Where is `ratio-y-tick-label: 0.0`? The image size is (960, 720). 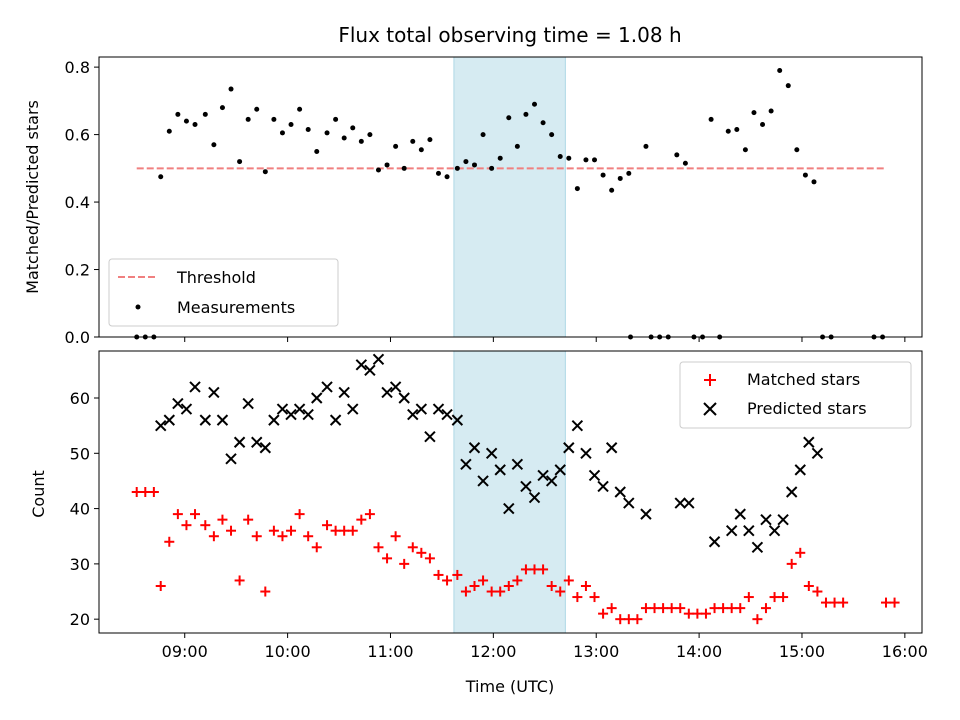
ratio-y-tick-label: 0.0 is located at coordinates (77, 337).